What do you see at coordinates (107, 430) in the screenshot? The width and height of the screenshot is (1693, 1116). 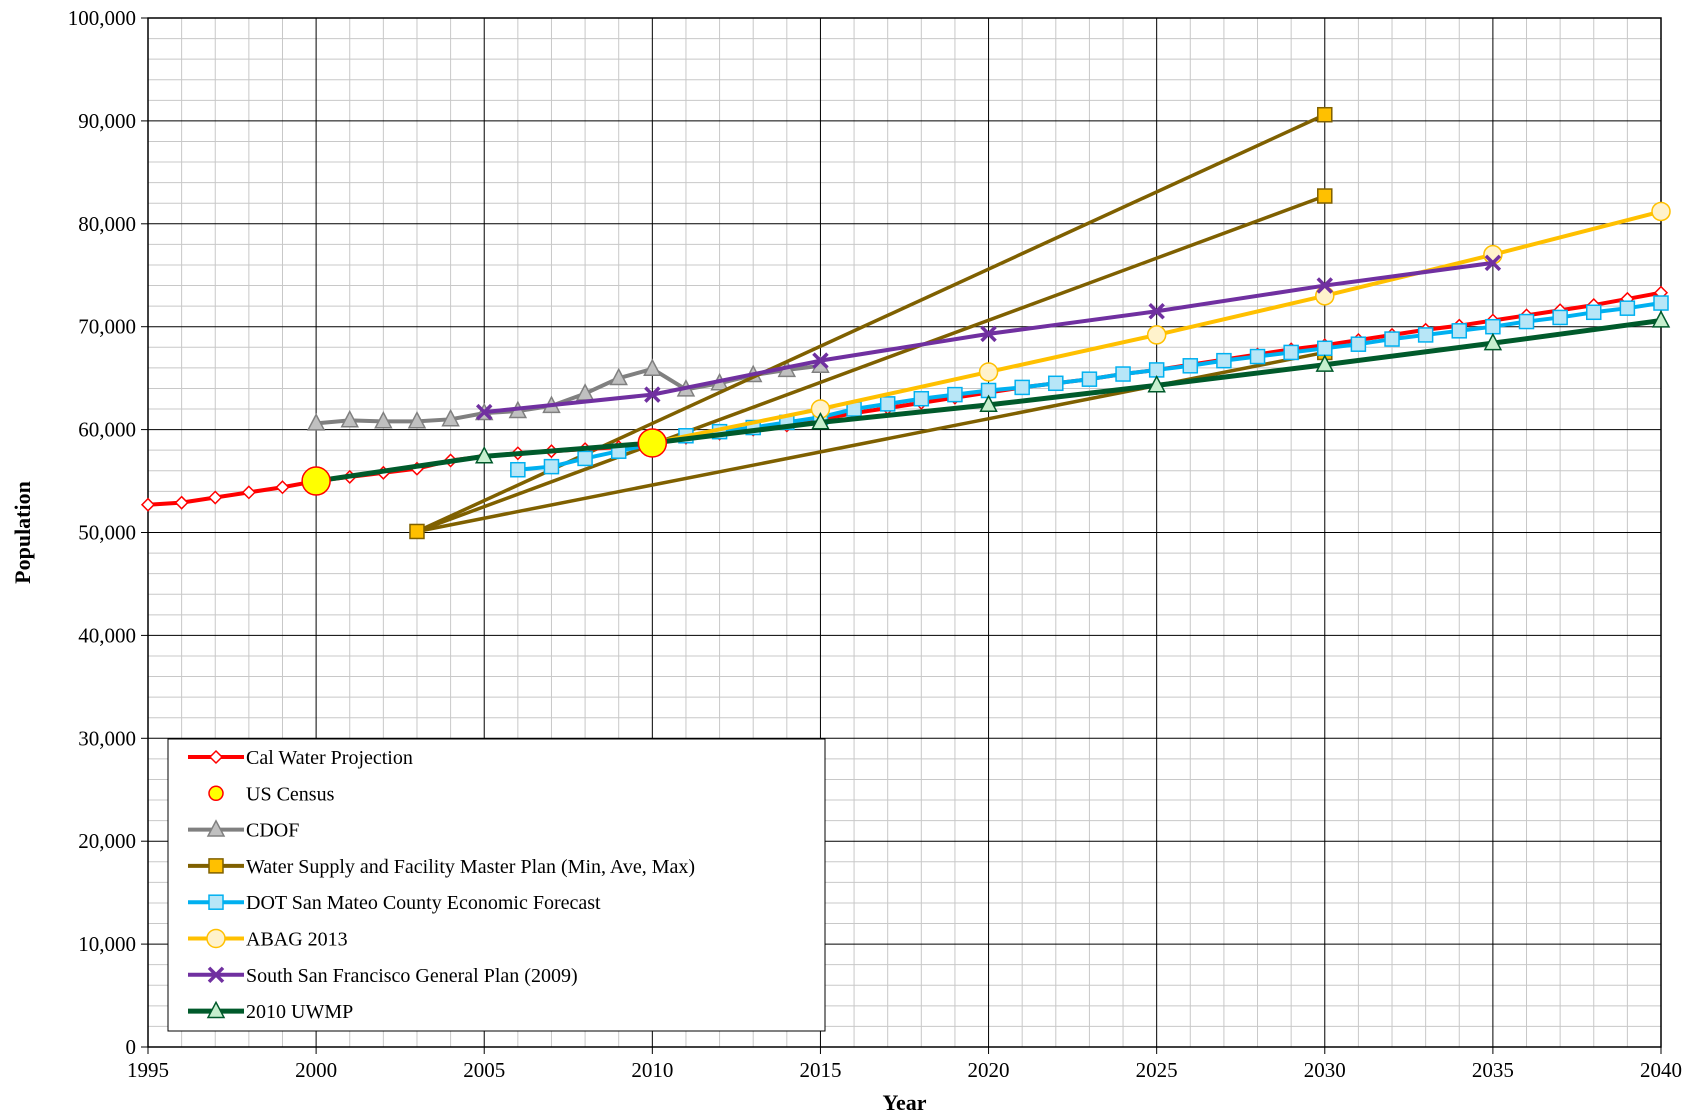 I see `y-tick-label: 60,000` at bounding box center [107, 430].